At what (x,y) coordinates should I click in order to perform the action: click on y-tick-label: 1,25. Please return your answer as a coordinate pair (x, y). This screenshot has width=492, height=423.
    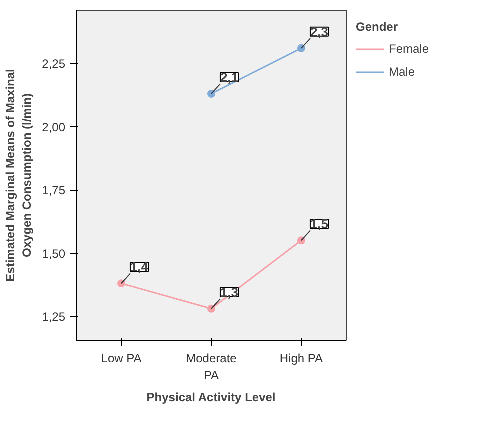
    Looking at the image, I should click on (54, 317).